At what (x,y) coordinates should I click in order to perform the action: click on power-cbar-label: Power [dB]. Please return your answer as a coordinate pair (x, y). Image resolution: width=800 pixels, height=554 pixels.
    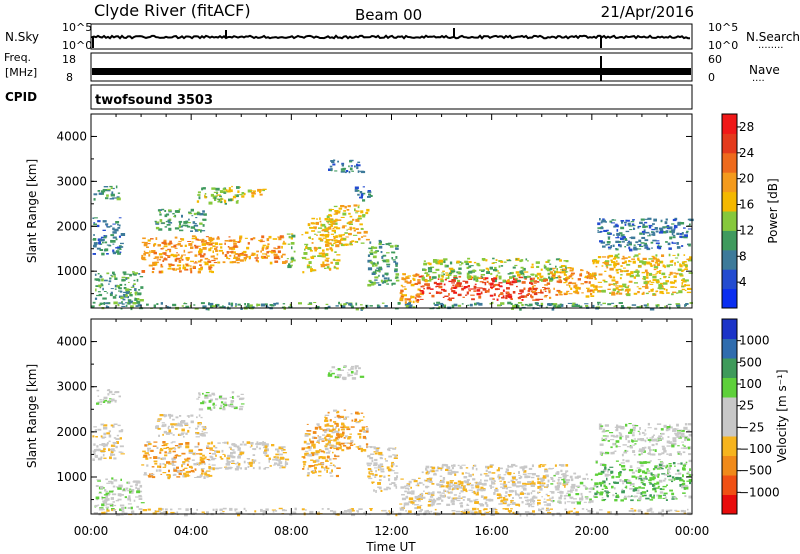
    Looking at the image, I should click on (773, 210).